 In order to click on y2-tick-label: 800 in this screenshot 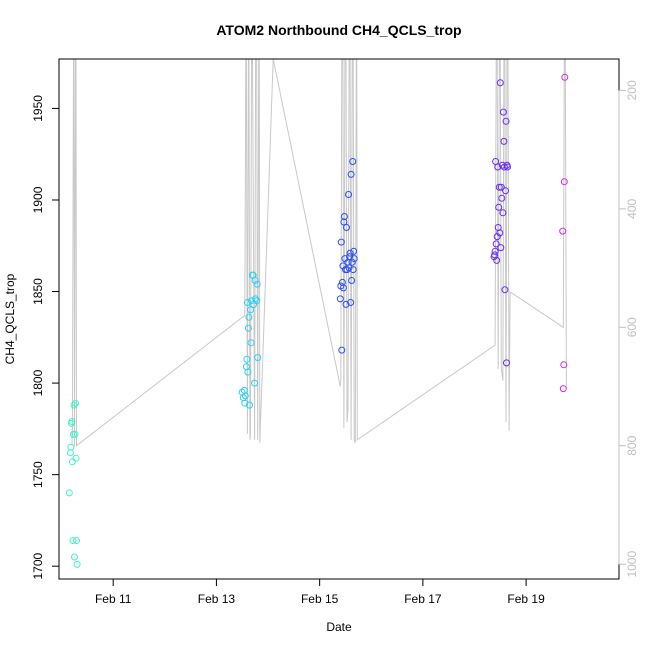, I will do `click(632, 445)`.